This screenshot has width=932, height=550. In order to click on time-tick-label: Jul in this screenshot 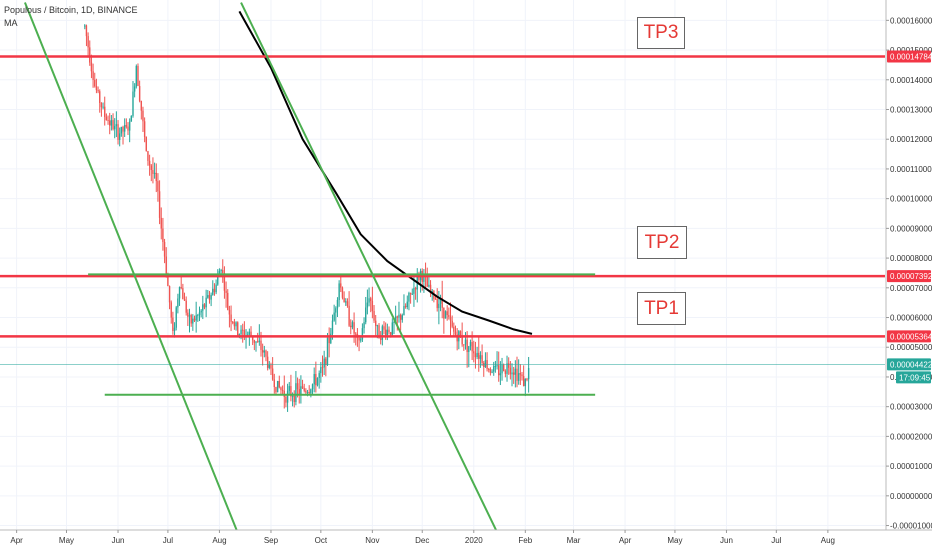, I will do `click(776, 540)`.